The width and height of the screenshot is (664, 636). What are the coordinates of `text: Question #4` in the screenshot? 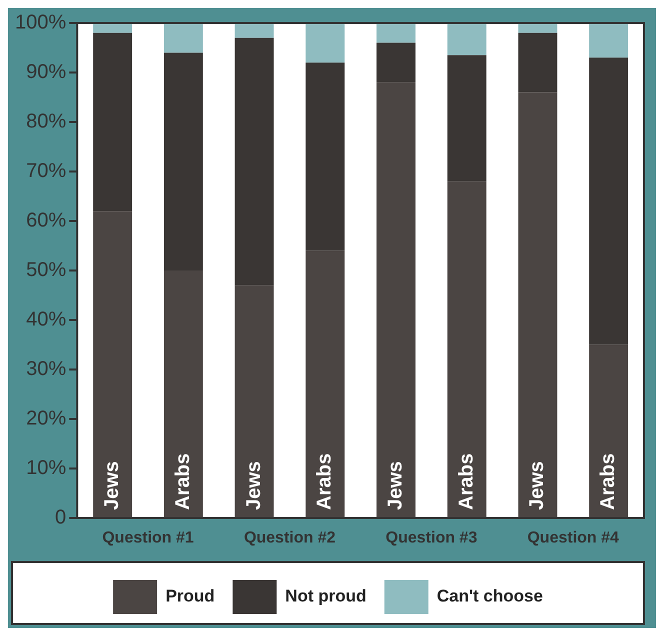 It's located at (573, 537).